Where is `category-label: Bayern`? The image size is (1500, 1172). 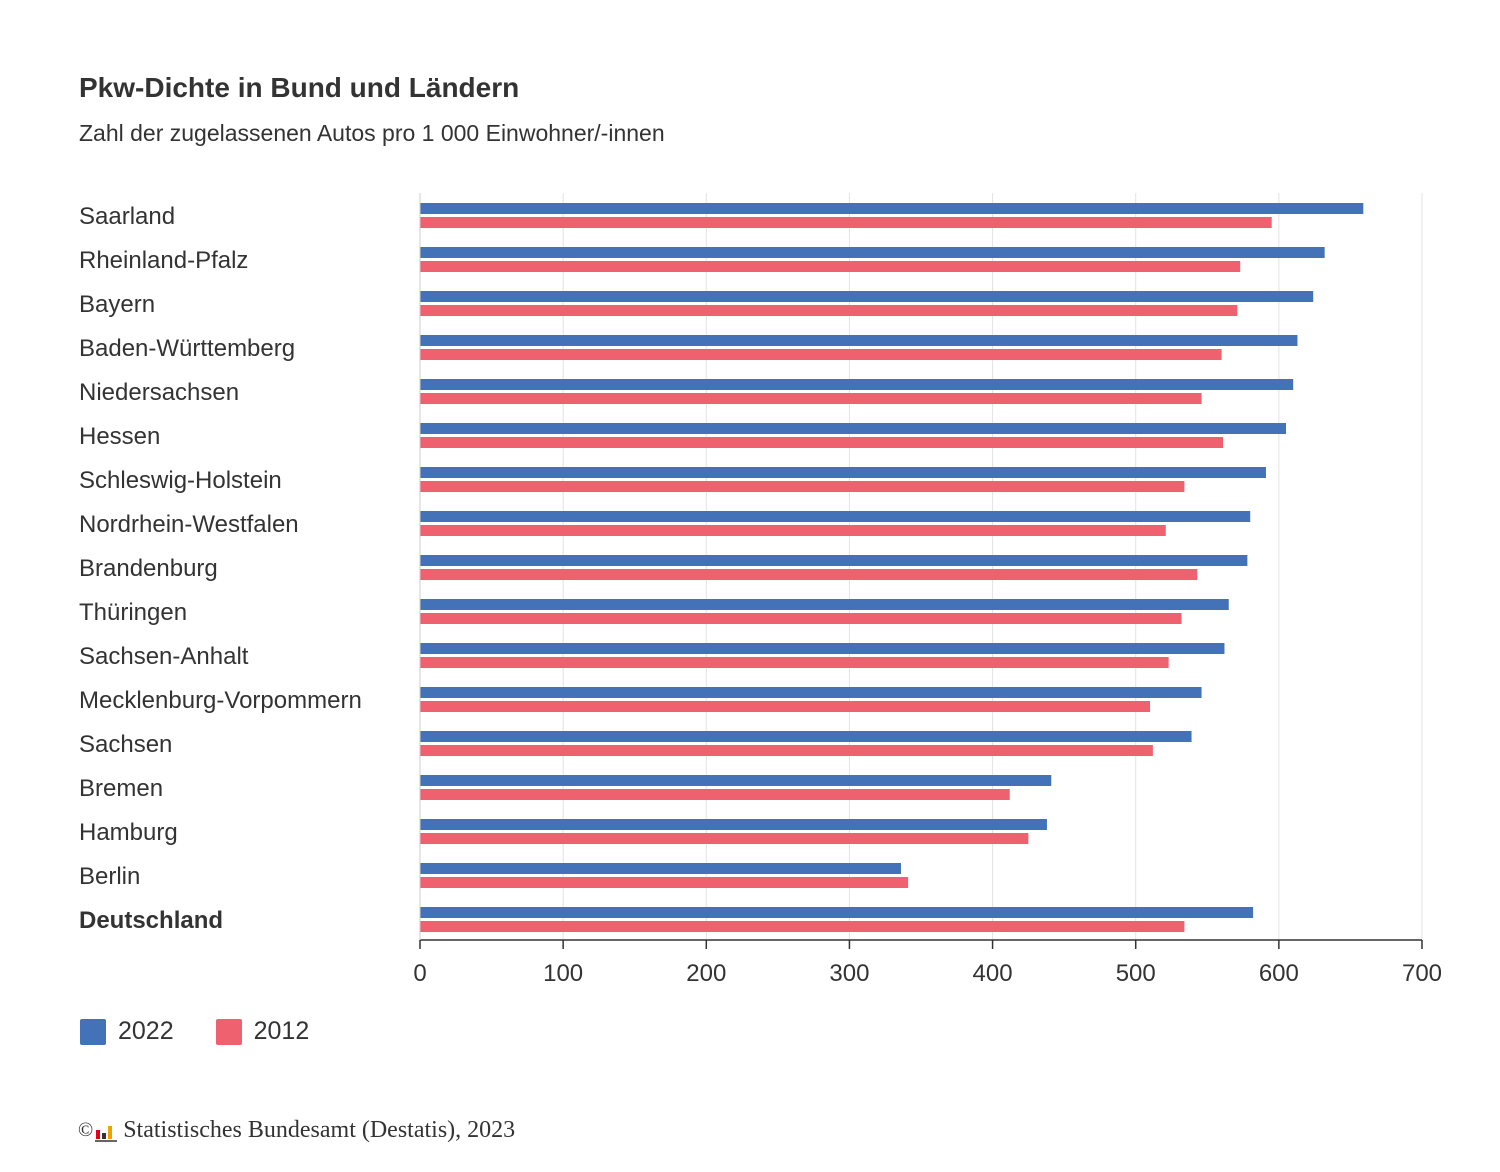
category-label: Bayern is located at coordinates (117, 304).